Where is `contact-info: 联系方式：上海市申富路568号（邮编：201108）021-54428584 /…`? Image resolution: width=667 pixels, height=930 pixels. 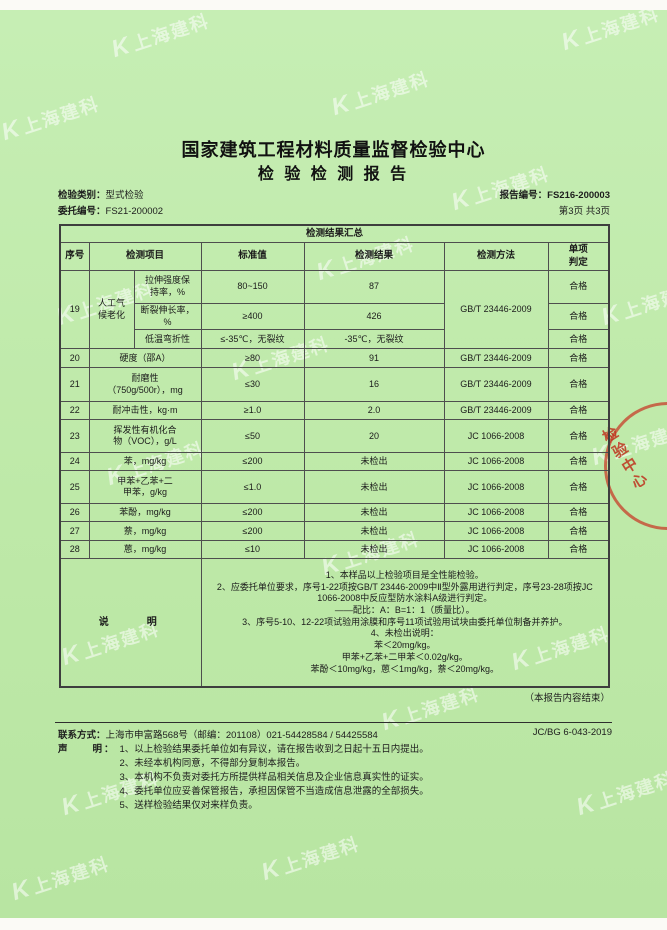
contact-info: 联系方式：上海市申富路568号（邮编：201108）021-54428584 /… is located at coordinates (218, 734).